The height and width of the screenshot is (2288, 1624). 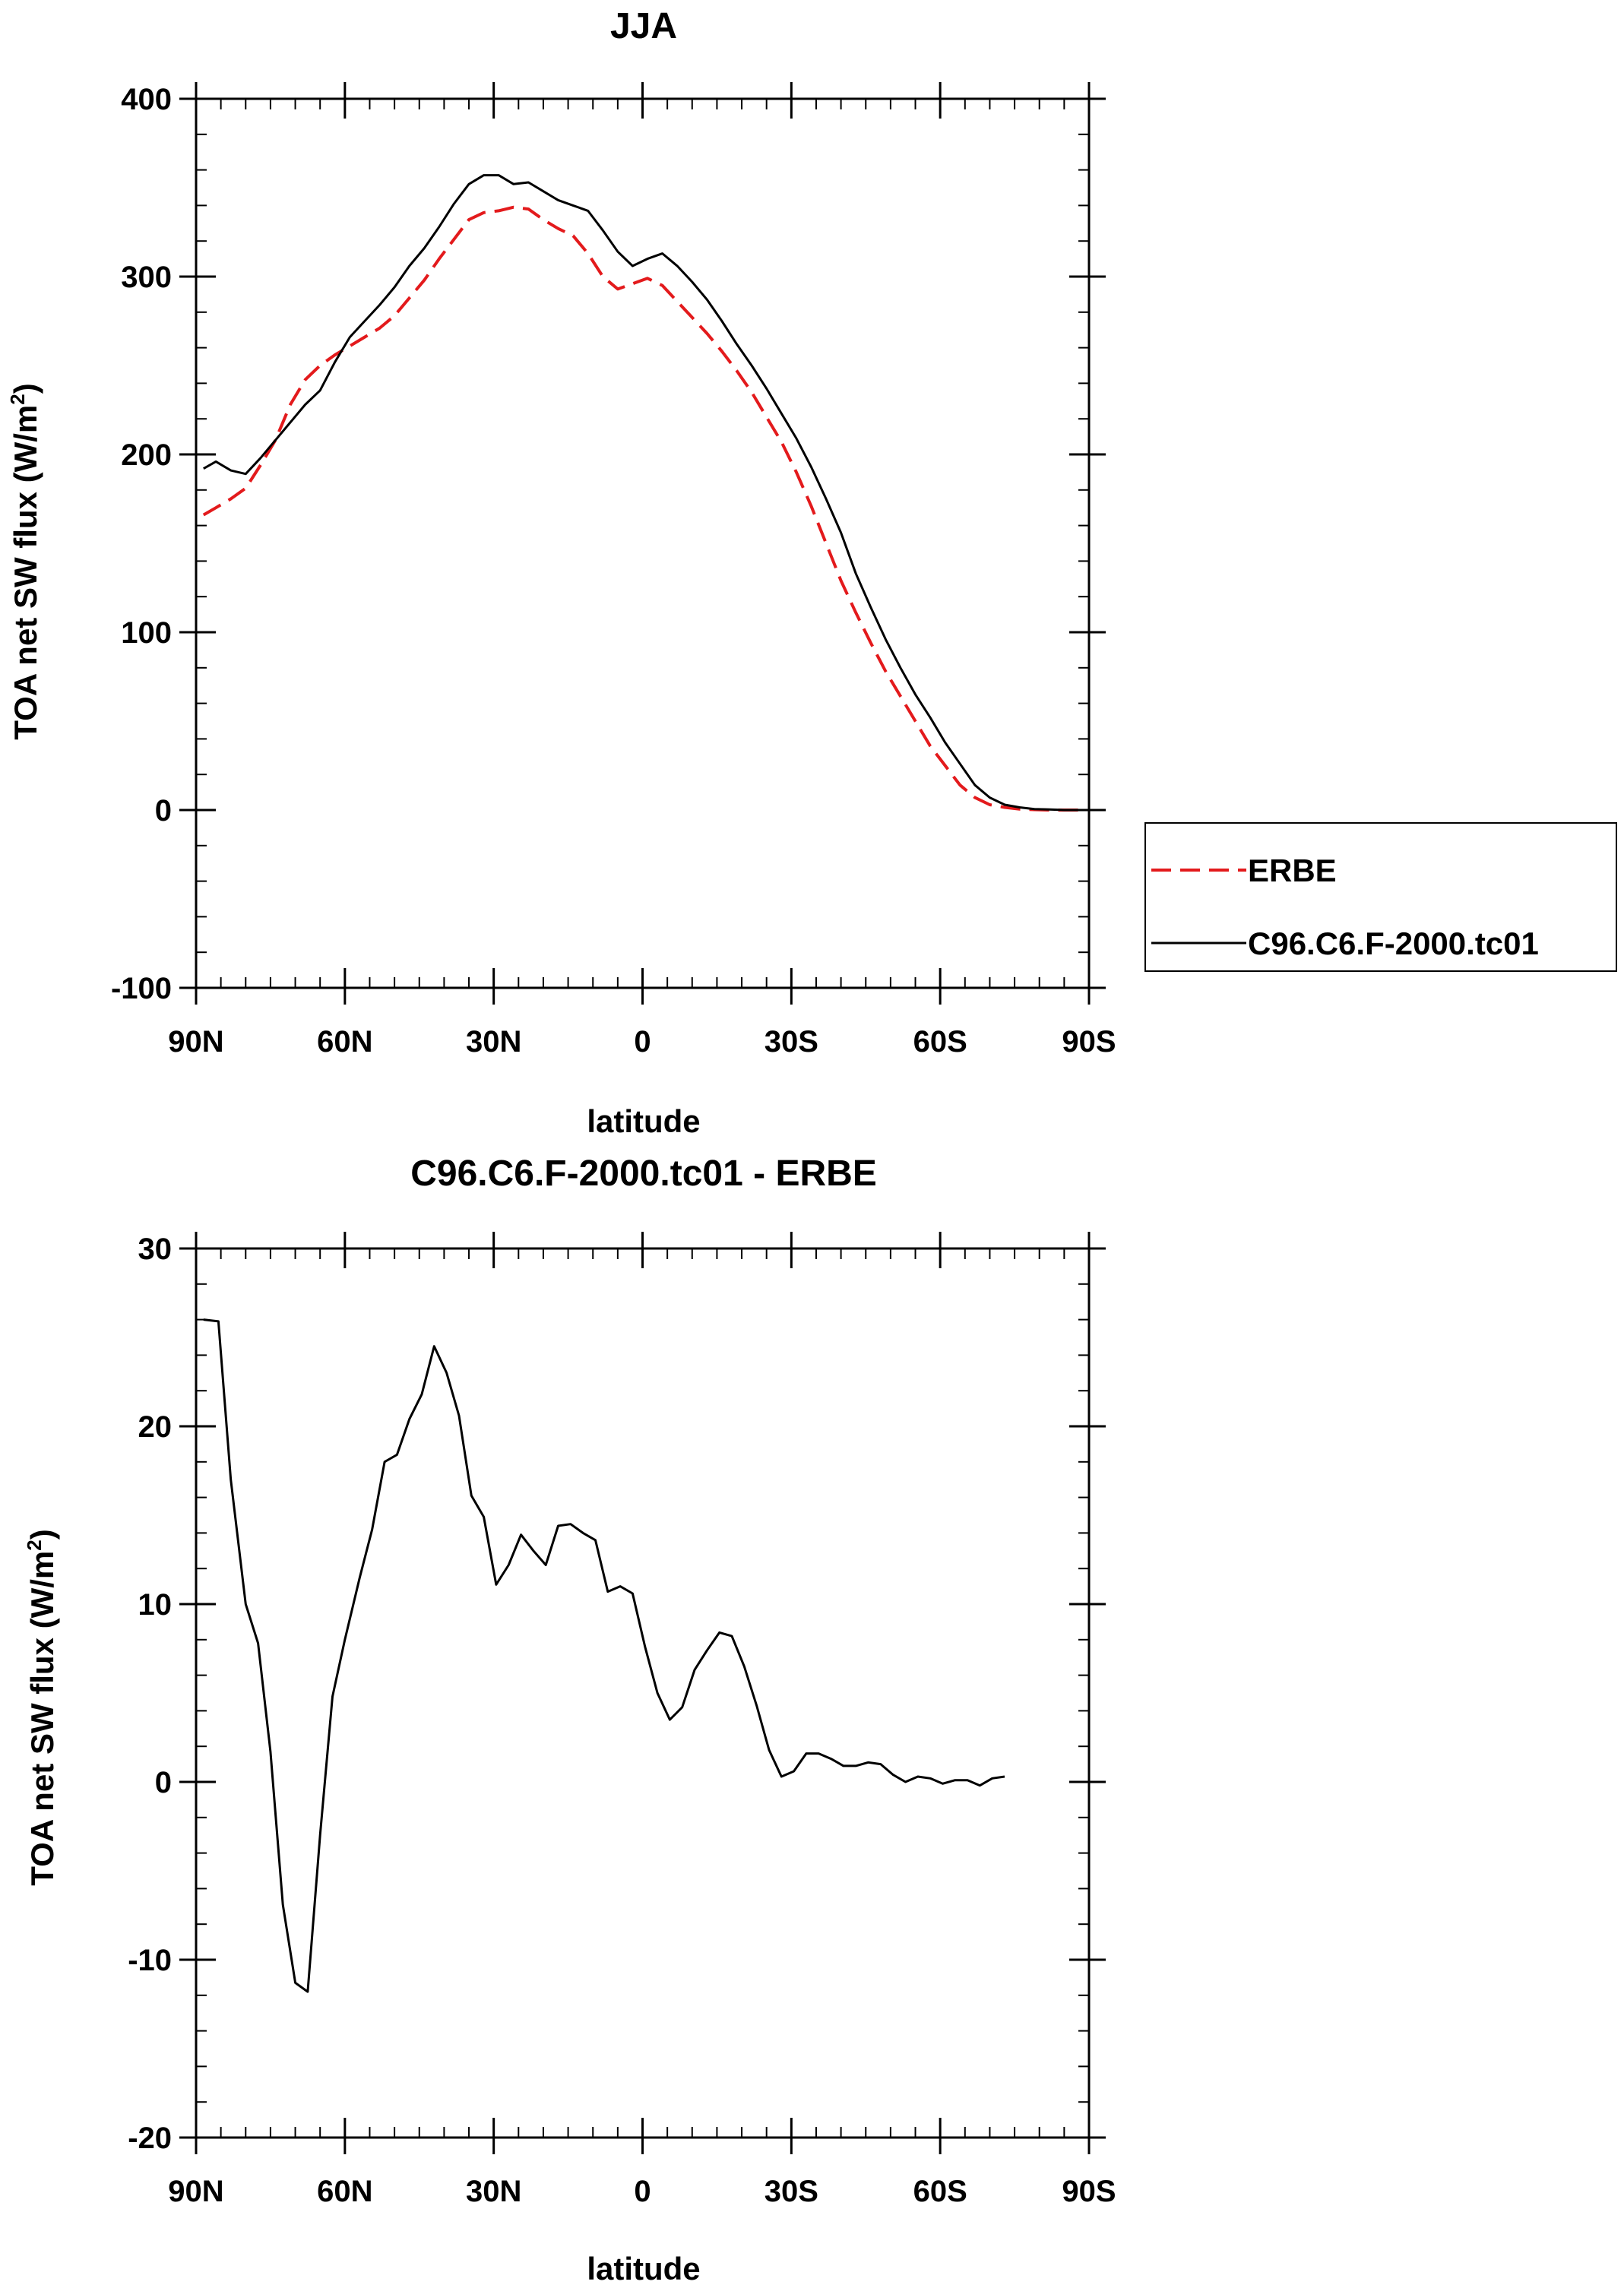 I want to click on bottom-y-tick-label: -10, so click(x=150, y=1960).